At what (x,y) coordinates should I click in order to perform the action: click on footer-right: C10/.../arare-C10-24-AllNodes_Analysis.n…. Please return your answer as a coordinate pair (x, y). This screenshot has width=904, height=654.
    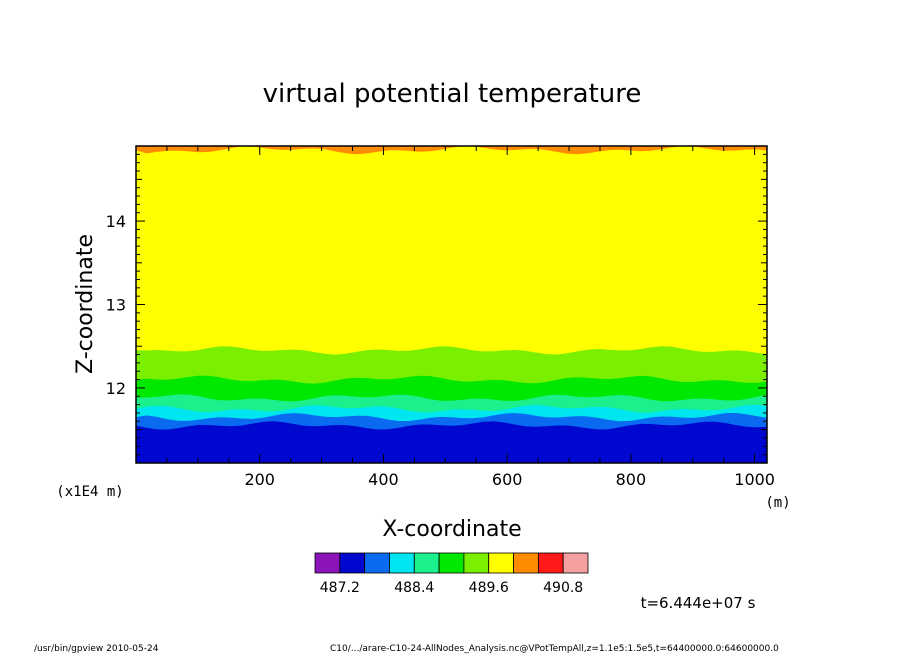
    Looking at the image, I should click on (554, 649).